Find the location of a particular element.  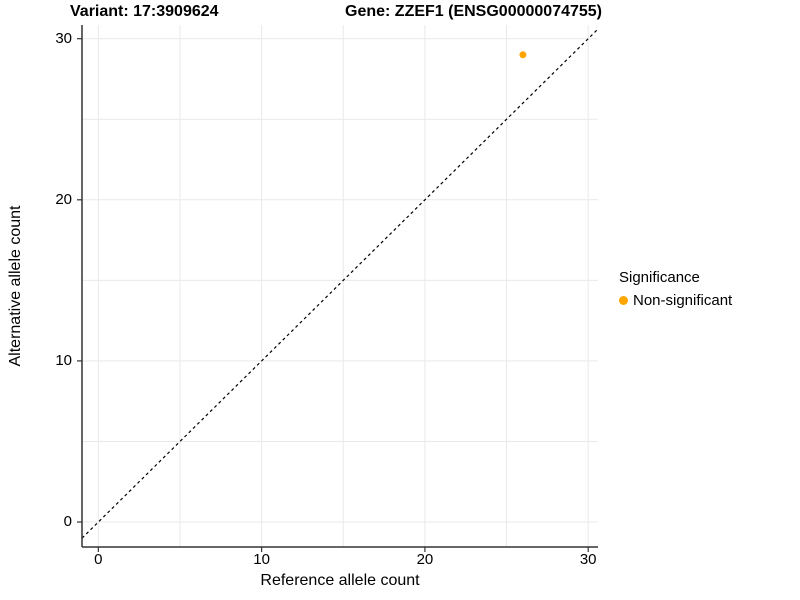

variant-title: Variant: 17:3909624 is located at coordinates (144, 11).